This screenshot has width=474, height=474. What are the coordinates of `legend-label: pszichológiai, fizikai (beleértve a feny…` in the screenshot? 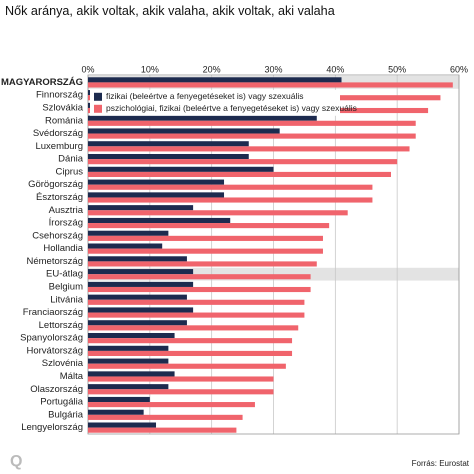 It's located at (231, 108).